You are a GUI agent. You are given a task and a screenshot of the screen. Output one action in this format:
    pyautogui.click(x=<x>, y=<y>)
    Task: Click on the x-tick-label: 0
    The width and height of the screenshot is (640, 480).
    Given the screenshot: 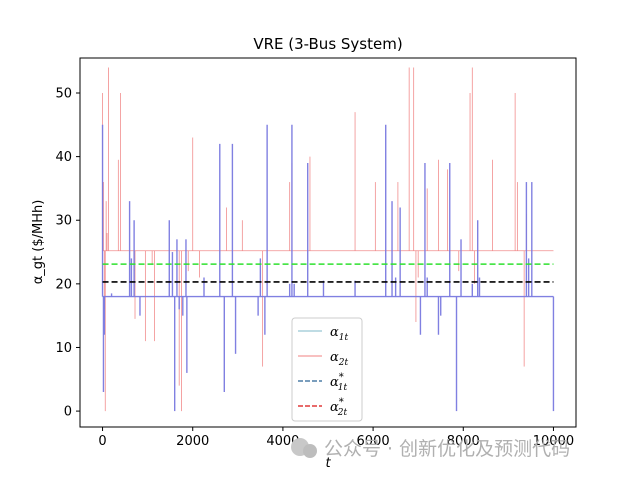 What is the action you would take?
    pyautogui.click(x=102, y=441)
    